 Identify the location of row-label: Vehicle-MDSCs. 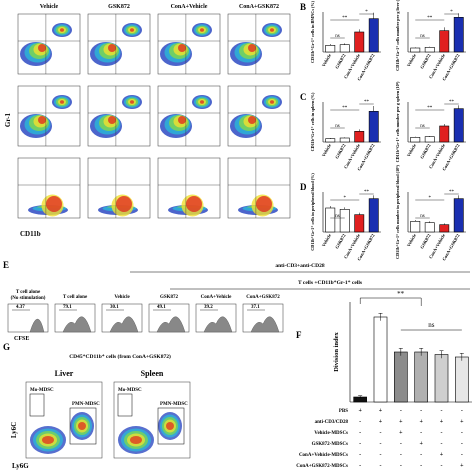
(331, 433).